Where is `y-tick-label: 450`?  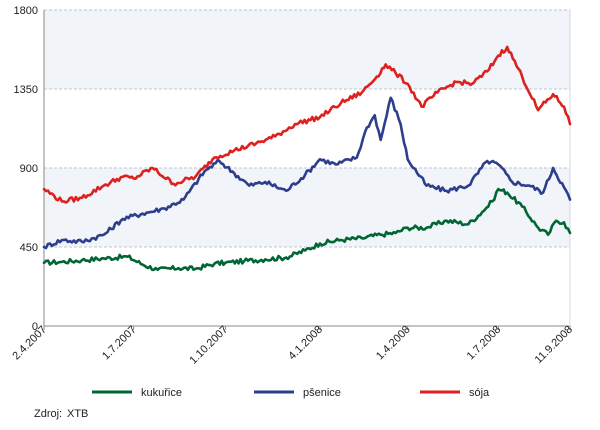
y-tick-label: 450 is located at coordinates (29, 248).